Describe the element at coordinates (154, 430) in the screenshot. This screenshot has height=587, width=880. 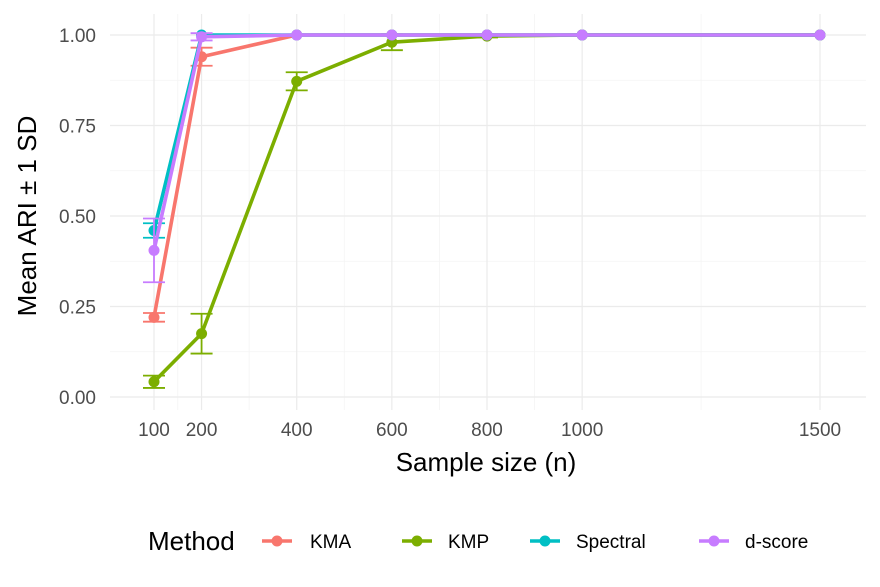
I see `x-tick-label: 100` at that location.